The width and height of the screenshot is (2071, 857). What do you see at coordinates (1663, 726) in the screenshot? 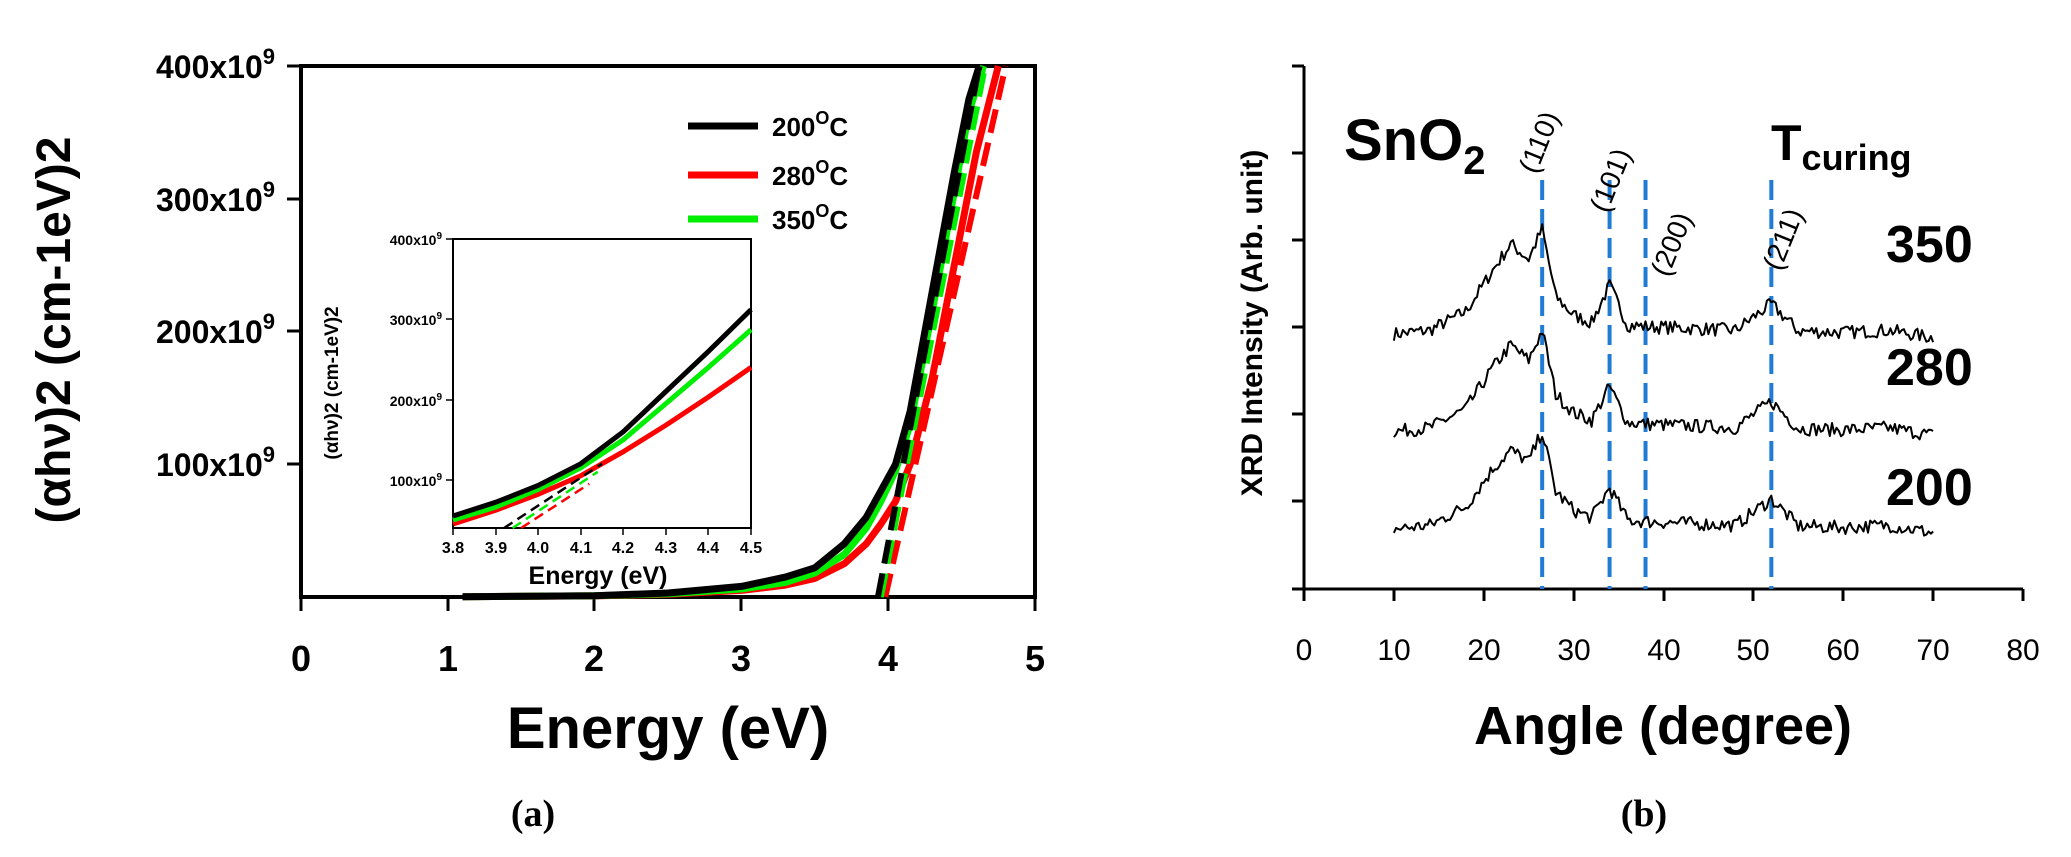
I see `panel-b-x-axis-label: Angle (degree)` at bounding box center [1663, 726].